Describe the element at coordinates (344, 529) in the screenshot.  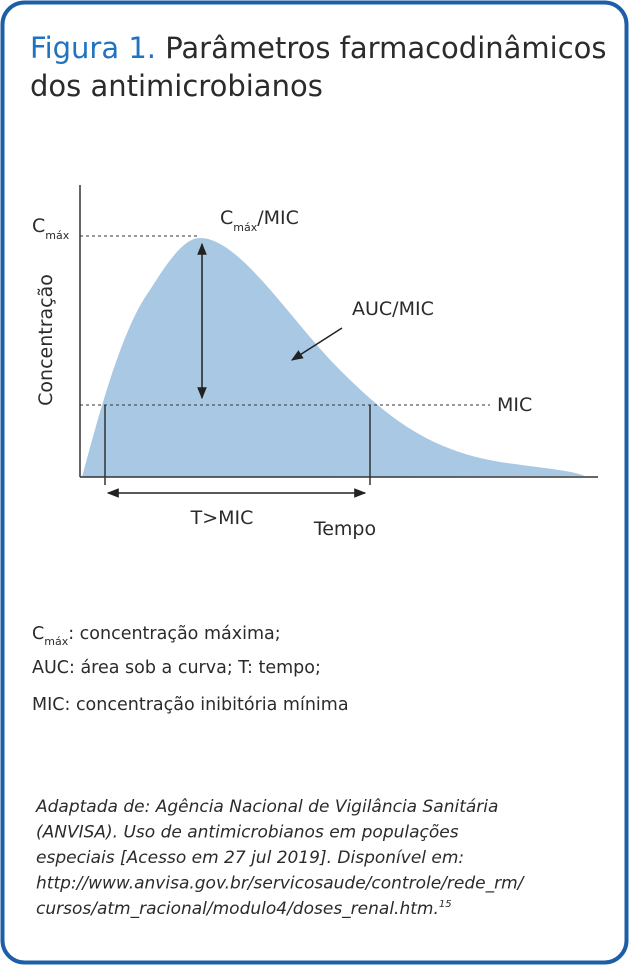
I see `x-axis-label: Tempo` at that location.